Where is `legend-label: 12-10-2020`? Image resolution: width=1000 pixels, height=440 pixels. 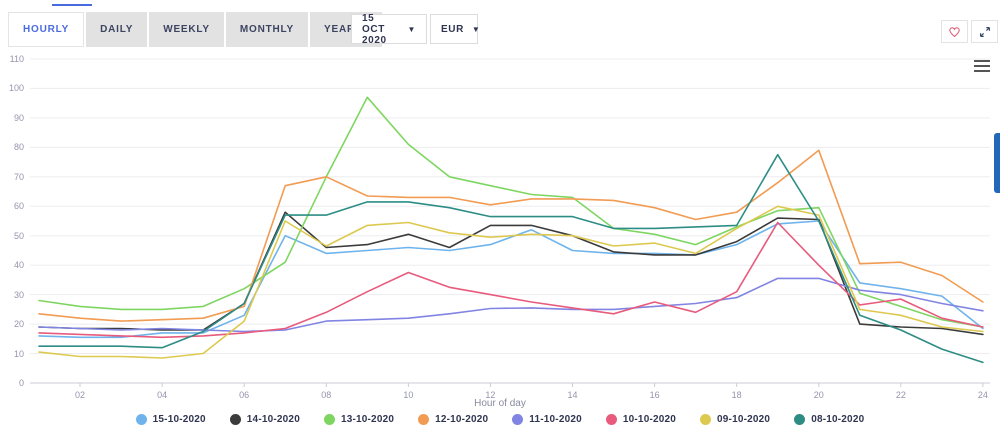
legend-label: 12-10-2020 is located at coordinates (462, 419).